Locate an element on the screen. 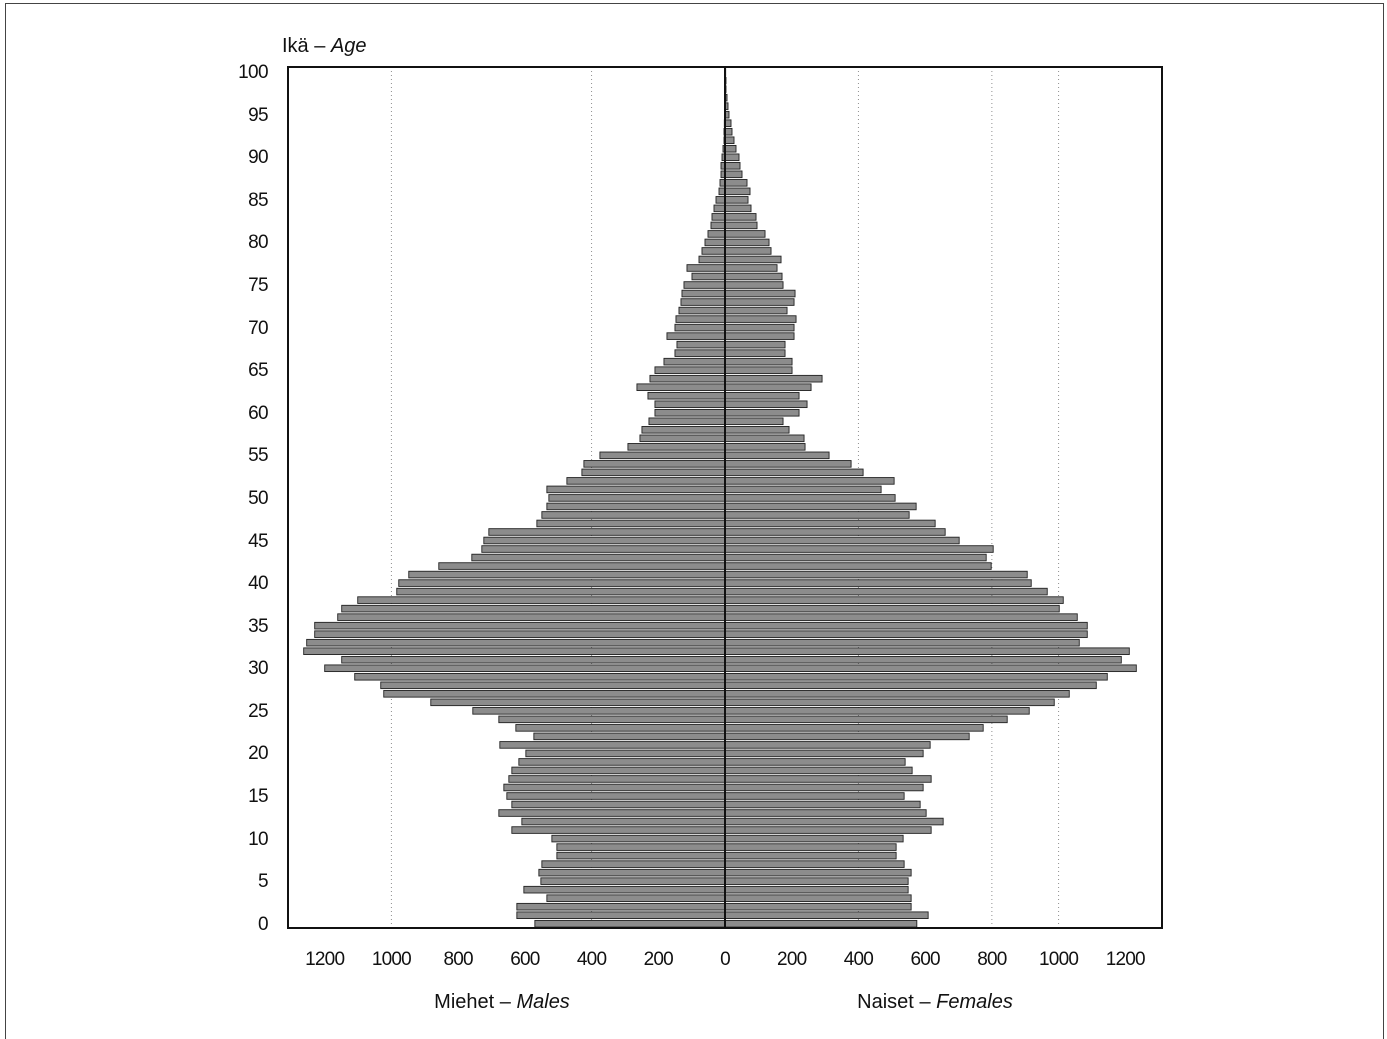  females-axis-title: Naiset – Females is located at coordinates (935, 1002).